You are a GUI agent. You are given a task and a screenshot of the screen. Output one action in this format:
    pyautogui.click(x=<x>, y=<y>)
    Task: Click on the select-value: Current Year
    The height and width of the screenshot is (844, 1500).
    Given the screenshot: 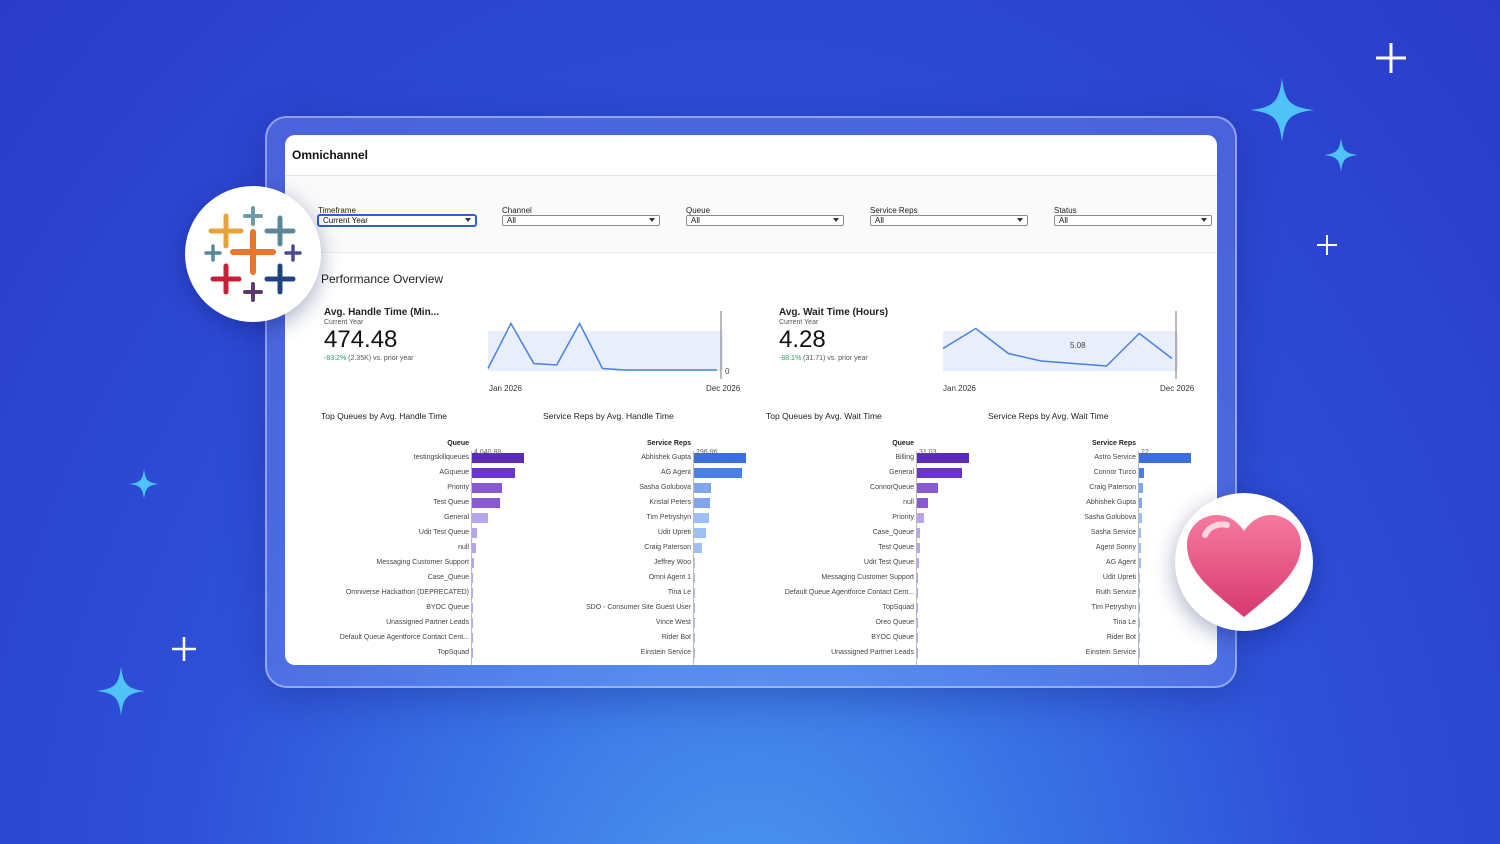 What is the action you would take?
    pyautogui.click(x=345, y=220)
    